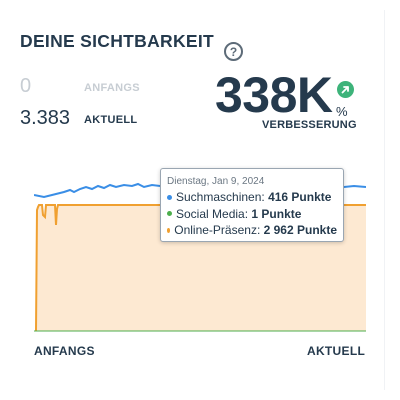 Image resolution: width=400 pixels, height=400 pixels. I want to click on start-value: 0, so click(26, 86).